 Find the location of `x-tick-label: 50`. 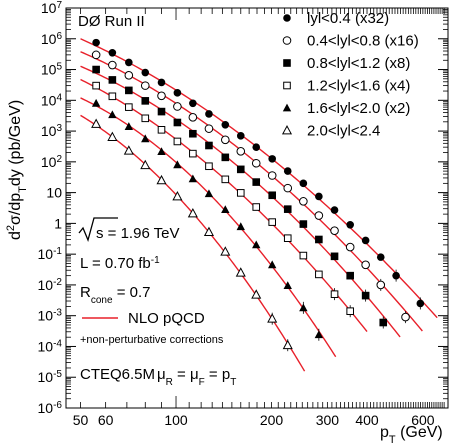

x-tick-label: 50 is located at coordinates (81, 420).